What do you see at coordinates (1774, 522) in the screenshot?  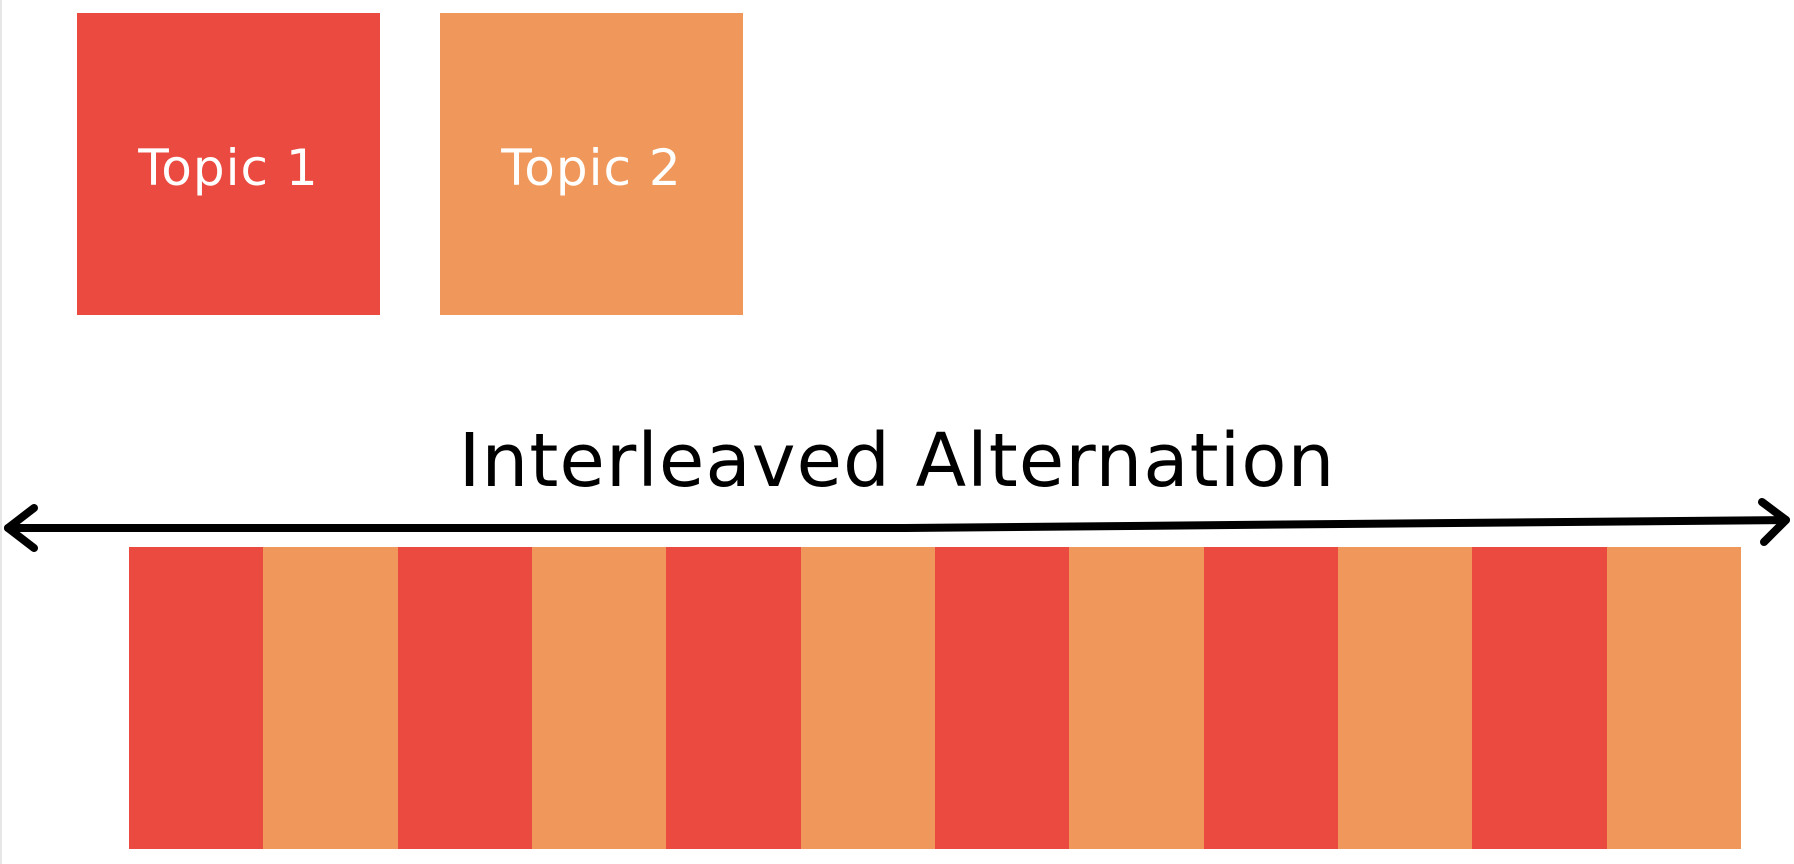 I see `arrow-head-right` at bounding box center [1774, 522].